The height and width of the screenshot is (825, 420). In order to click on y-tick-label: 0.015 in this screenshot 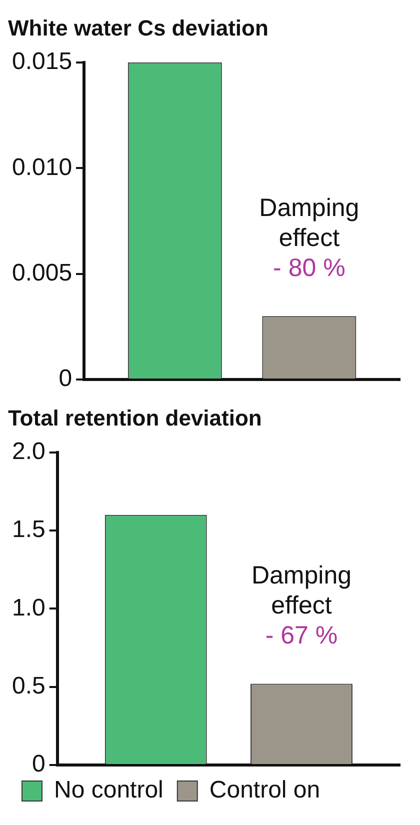, I will do `click(42, 62)`.